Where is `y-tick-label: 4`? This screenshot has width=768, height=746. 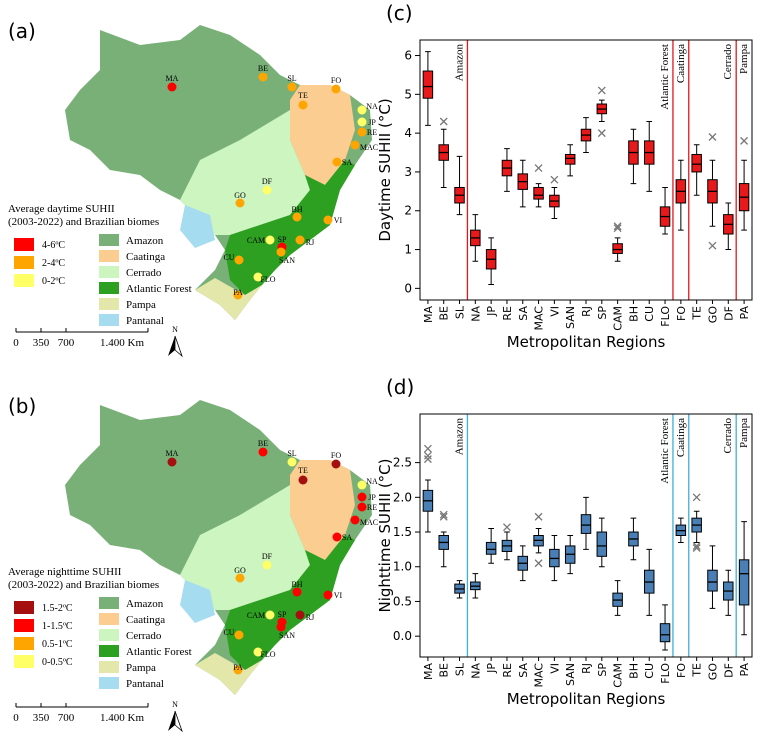 y-tick-label: 4 is located at coordinates (408, 133).